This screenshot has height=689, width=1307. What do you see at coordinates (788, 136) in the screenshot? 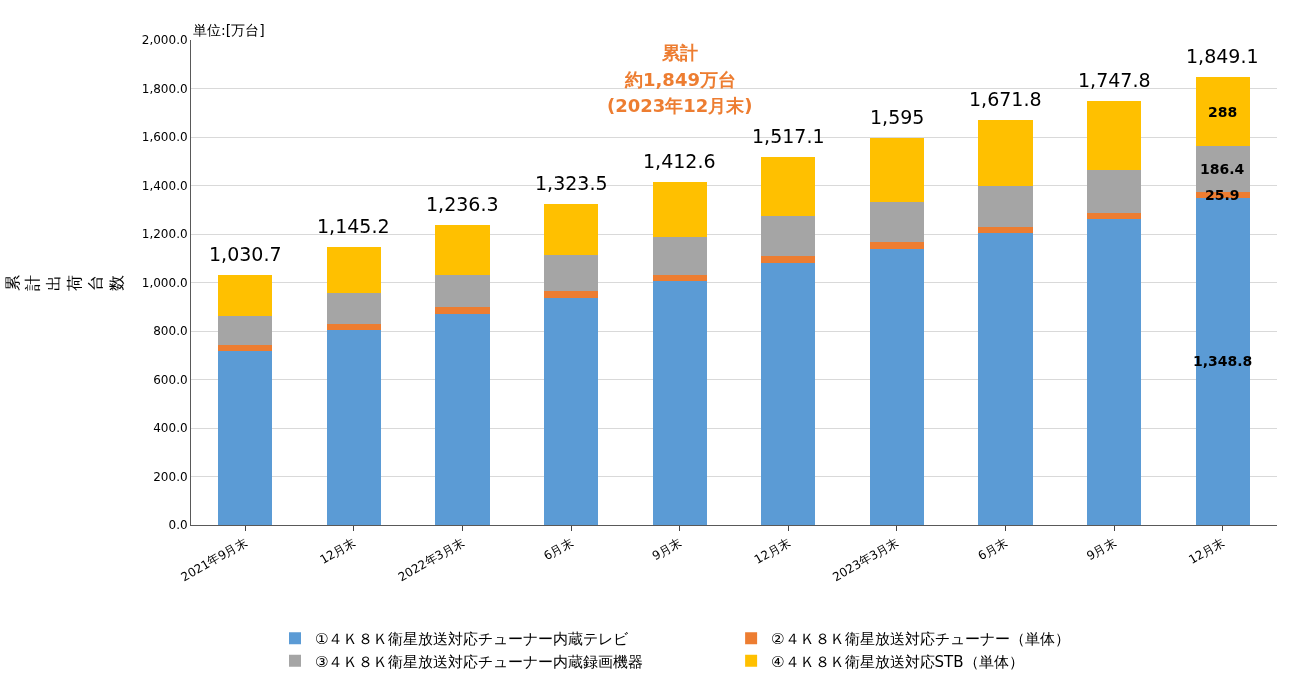
I see `total-label: 1,517.1` at bounding box center [788, 136].